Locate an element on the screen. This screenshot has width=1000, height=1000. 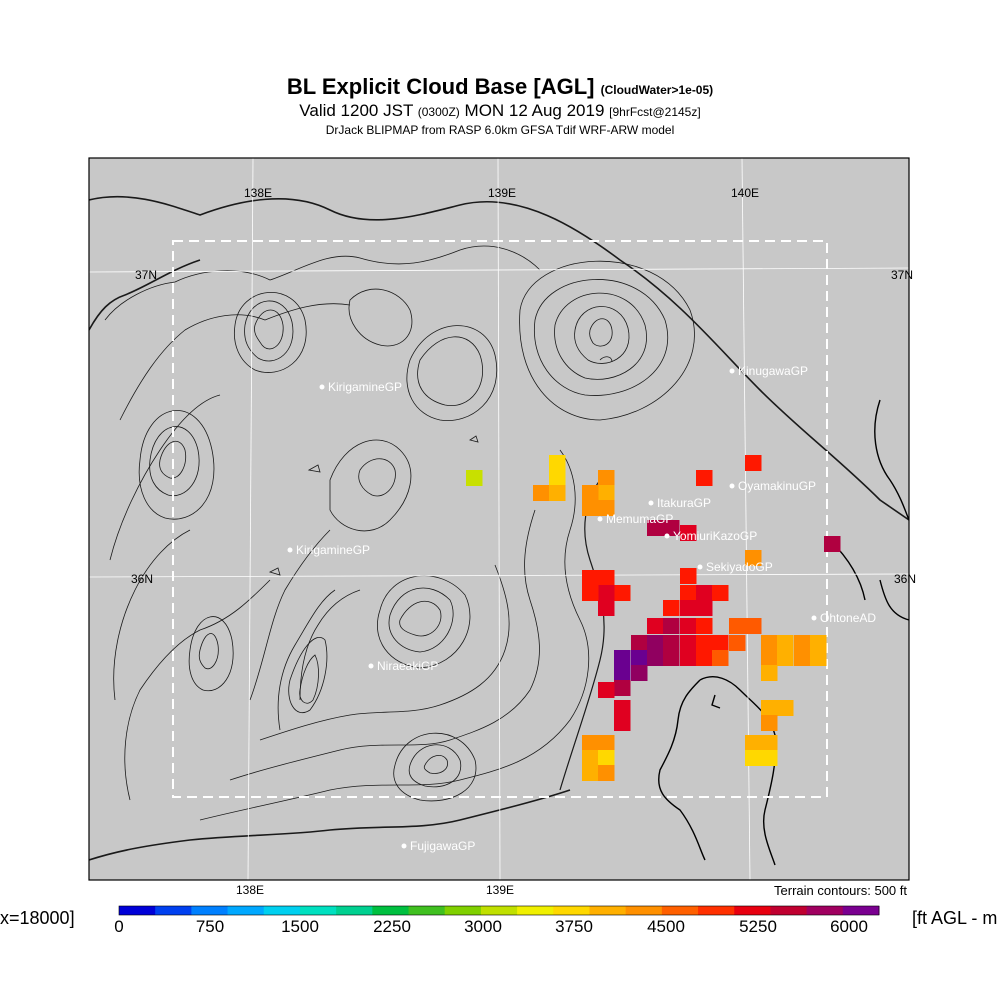
lon-label-top-139e: 139E is located at coordinates (502, 193).